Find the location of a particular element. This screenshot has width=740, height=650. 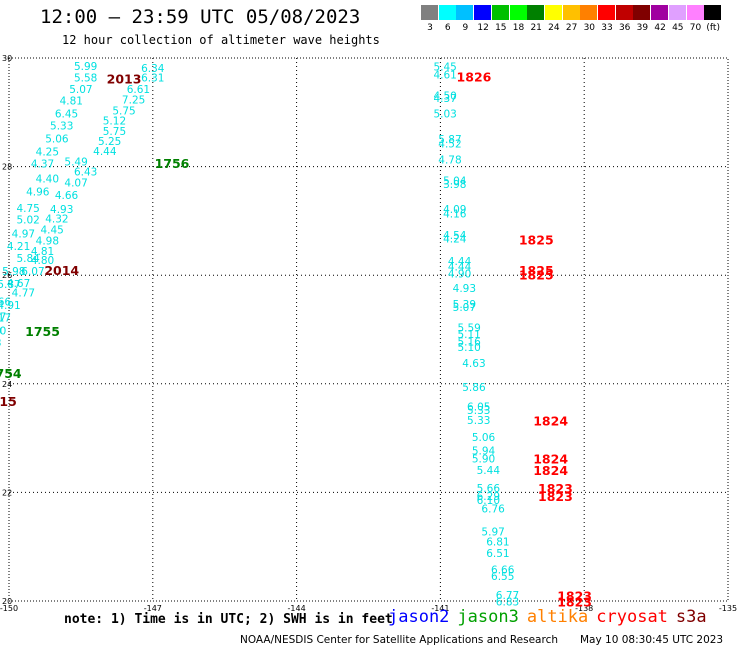

wave-height-value: 5.58 is located at coordinates (85, 79).